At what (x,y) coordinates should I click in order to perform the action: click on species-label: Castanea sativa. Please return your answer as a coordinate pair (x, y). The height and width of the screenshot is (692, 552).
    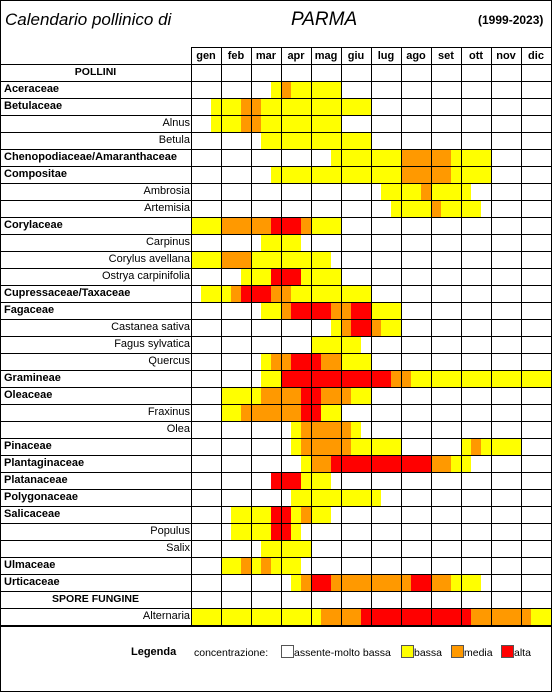
    Looking at the image, I should click on (150, 327).